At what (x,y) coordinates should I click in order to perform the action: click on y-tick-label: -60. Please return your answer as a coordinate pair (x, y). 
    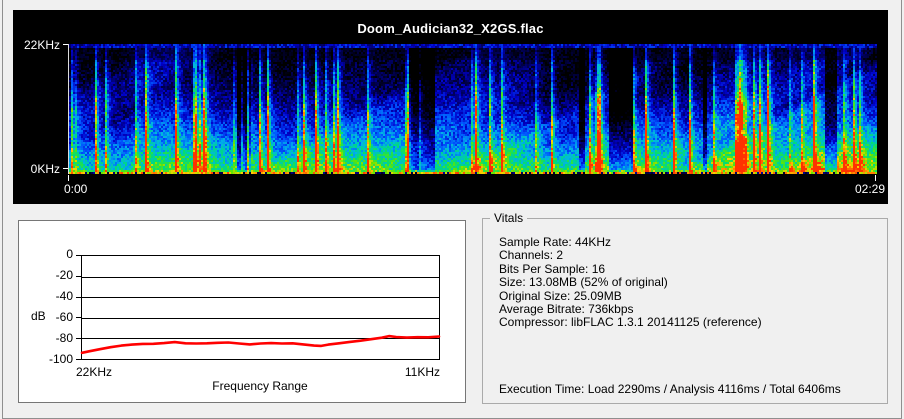
    Looking at the image, I should click on (64, 317).